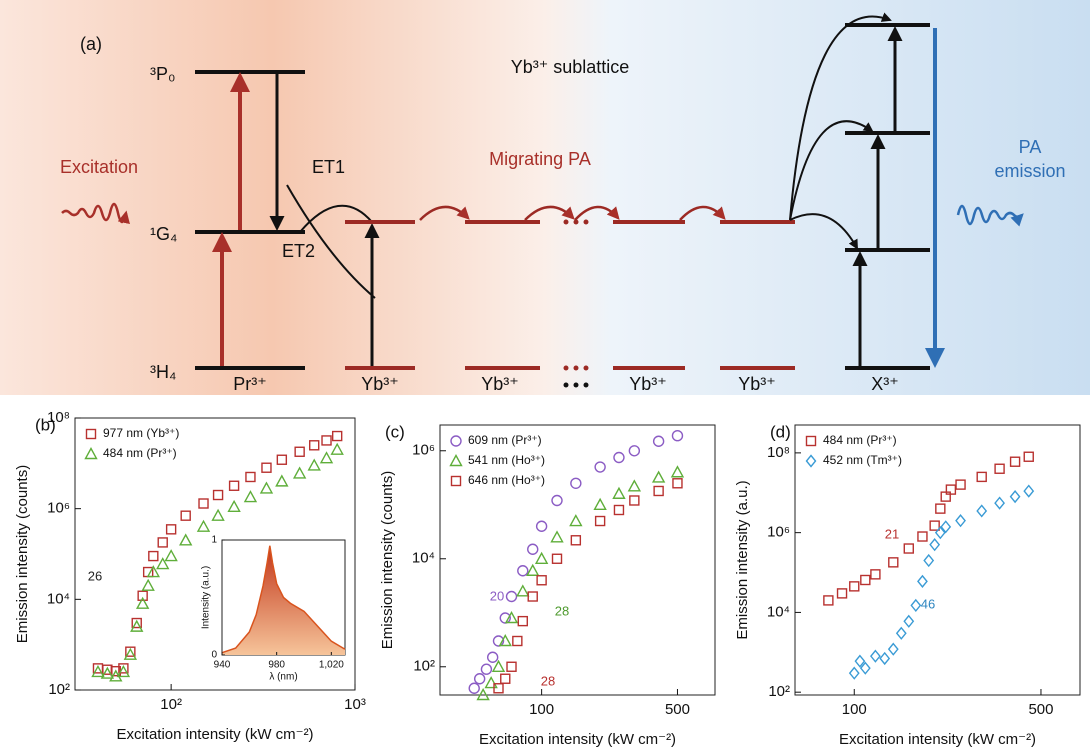  I want to click on x-tick-label: 500, so click(677, 709).